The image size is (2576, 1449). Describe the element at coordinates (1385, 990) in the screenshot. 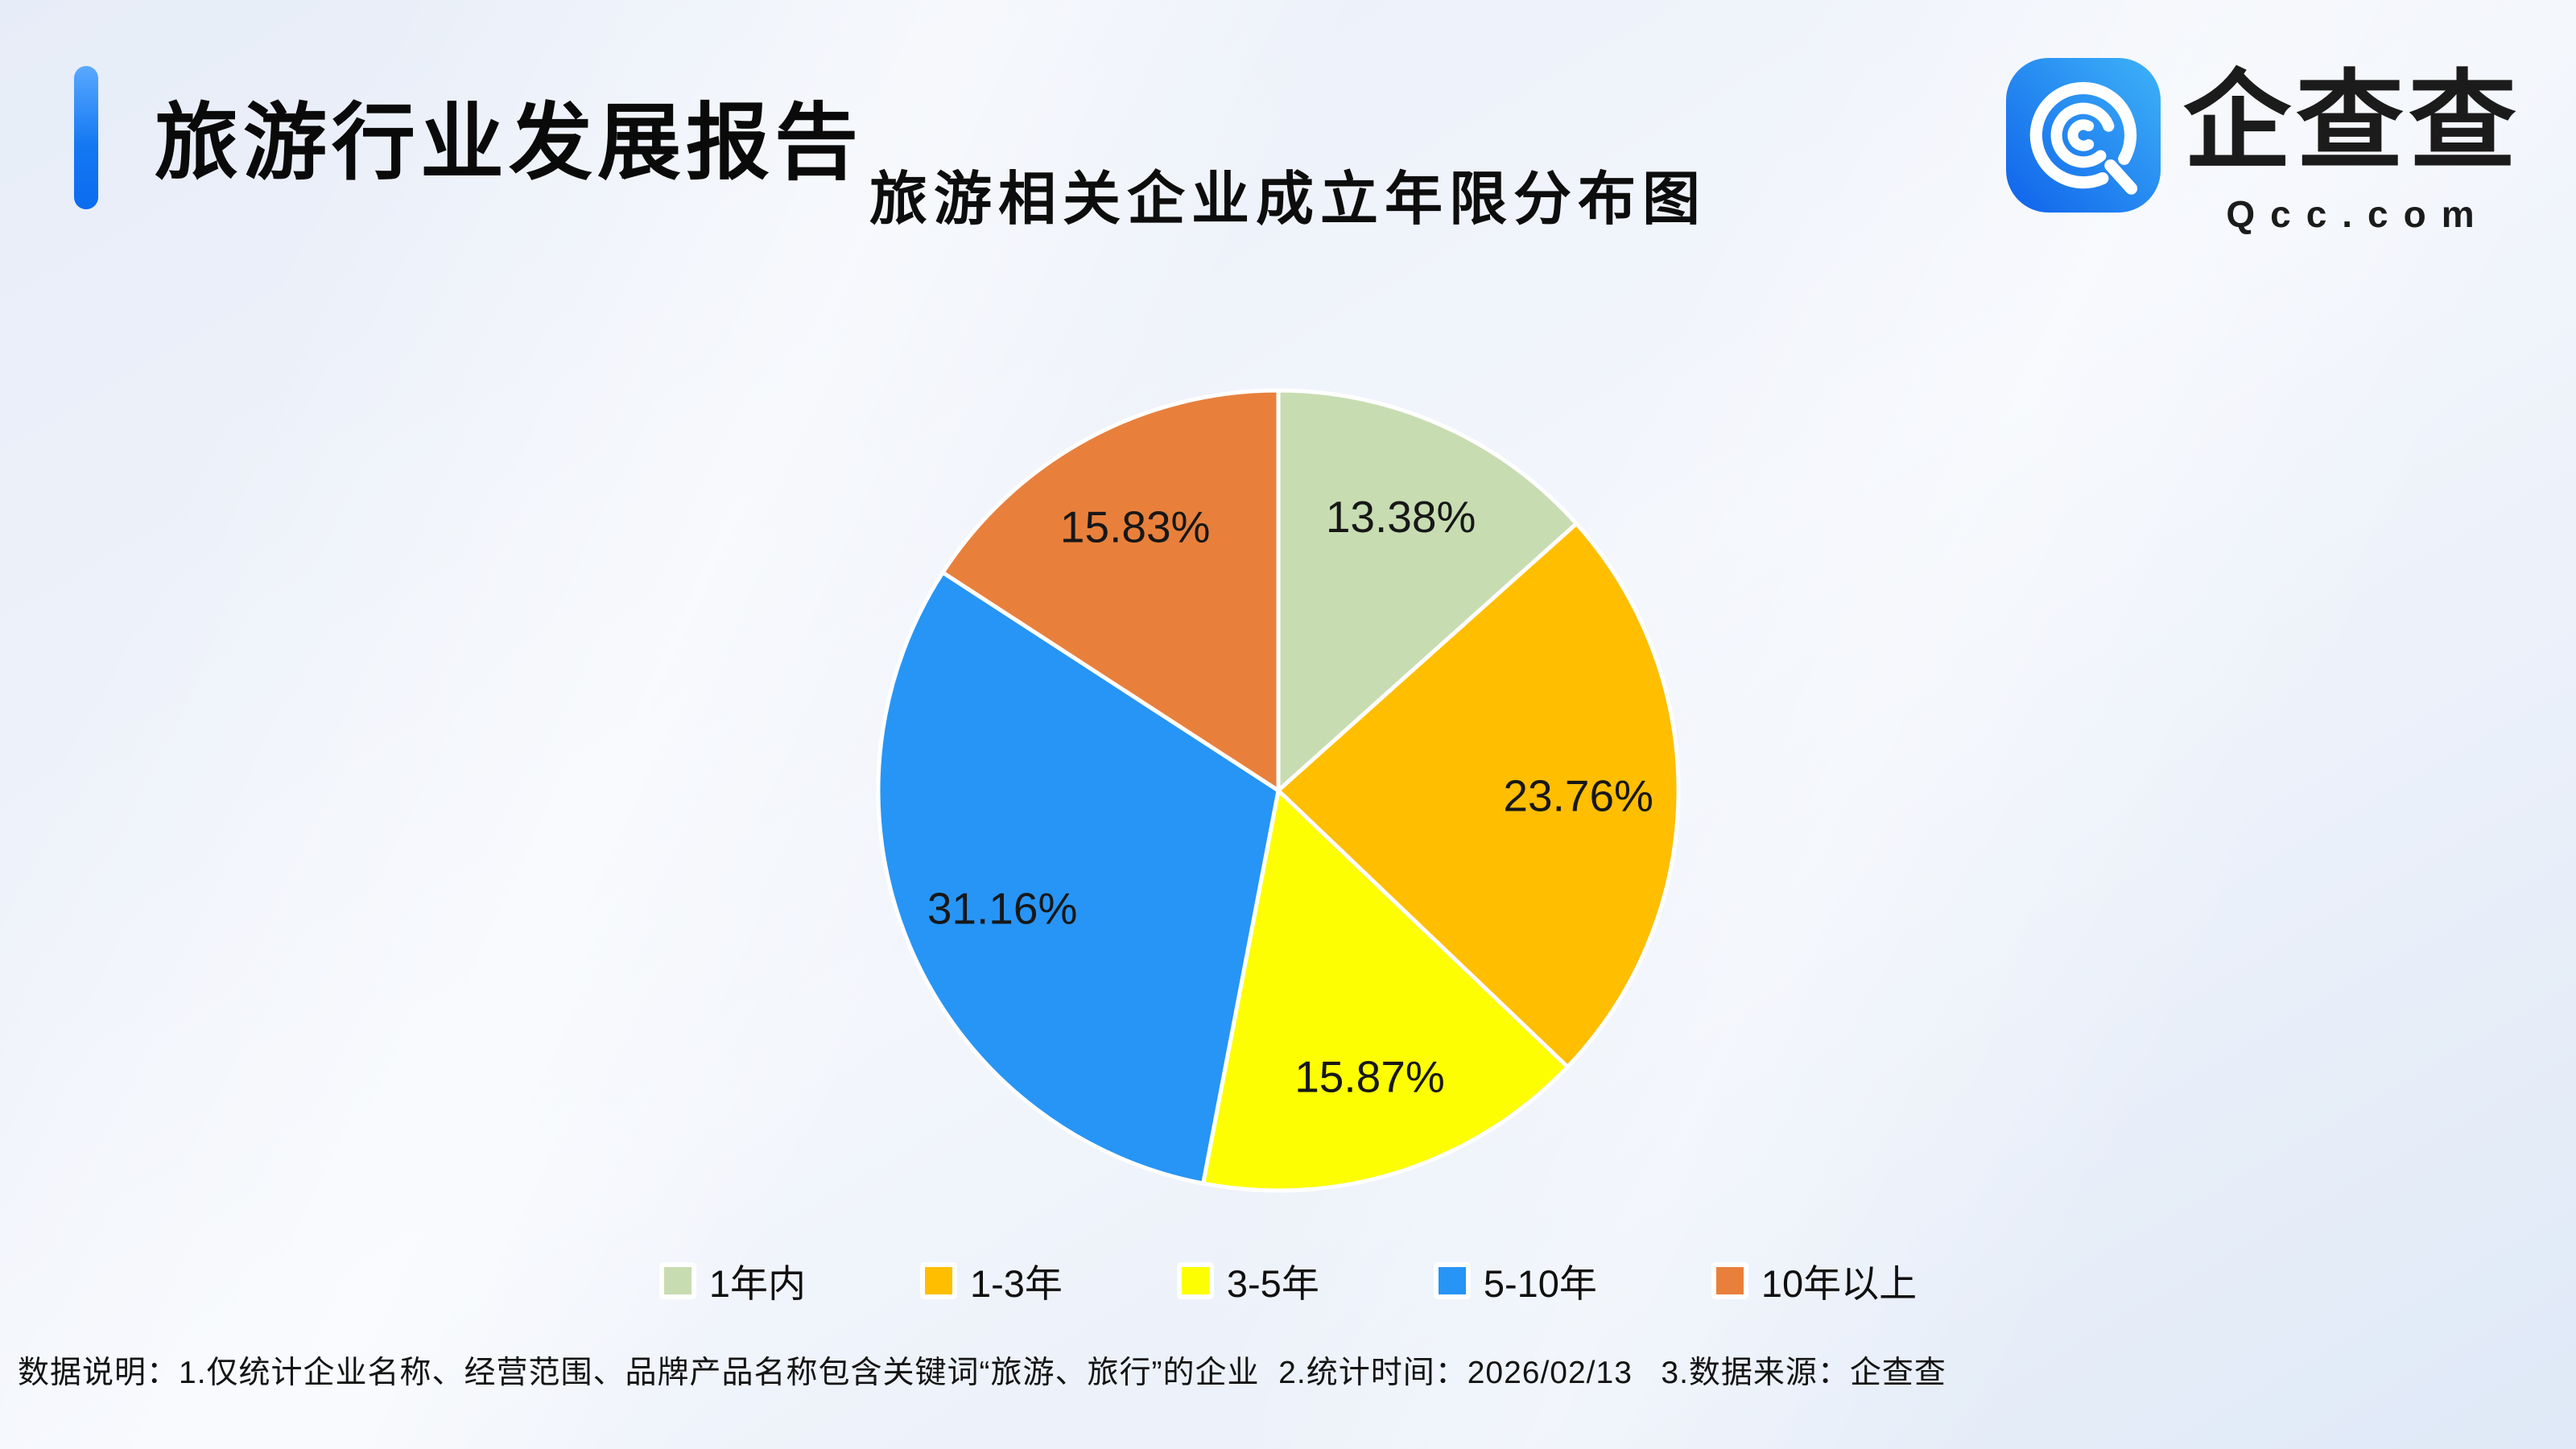

I see `pie-slice-3-5年` at that location.